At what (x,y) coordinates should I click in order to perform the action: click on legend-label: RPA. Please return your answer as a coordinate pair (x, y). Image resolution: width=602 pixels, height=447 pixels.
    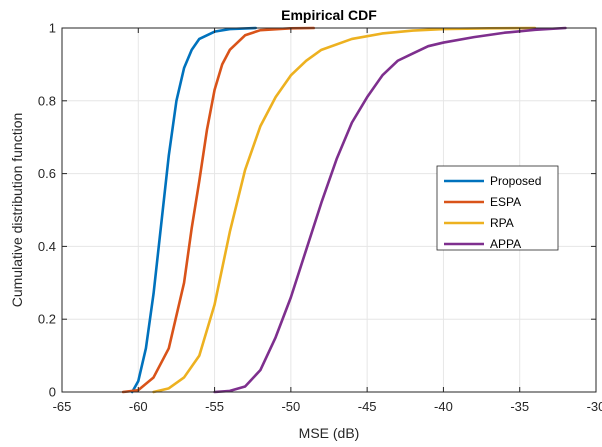
    Looking at the image, I should click on (502, 223).